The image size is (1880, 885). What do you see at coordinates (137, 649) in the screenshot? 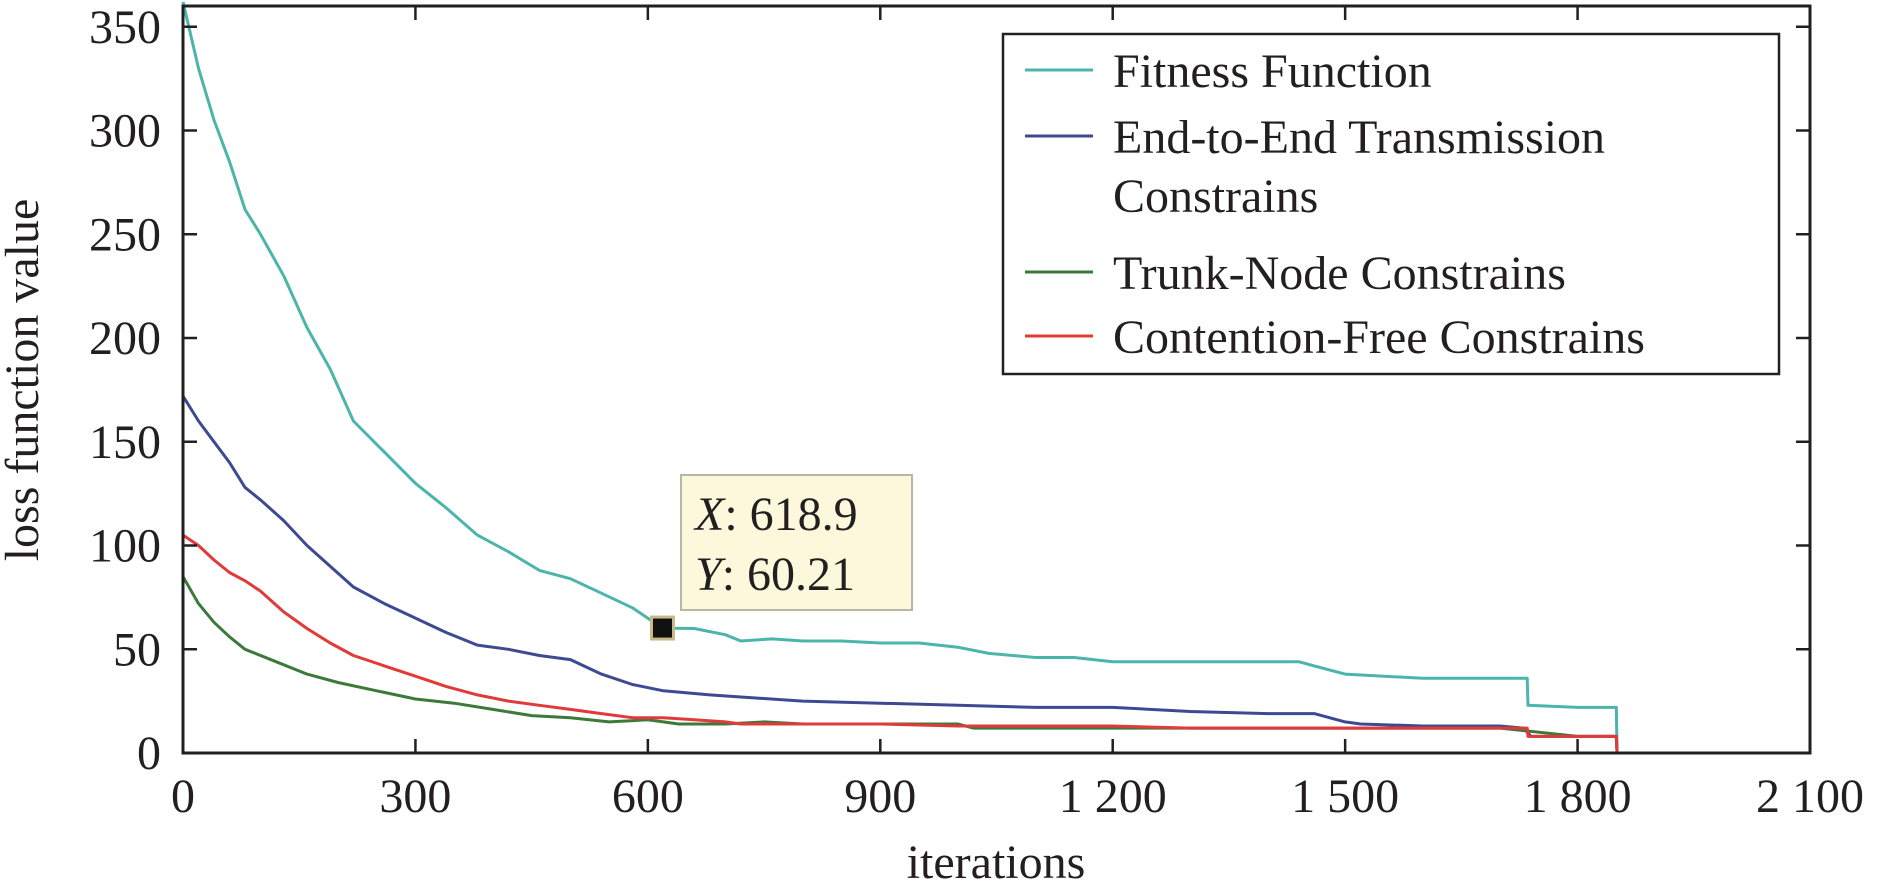
I see `y-tick-label: 50` at bounding box center [137, 649].